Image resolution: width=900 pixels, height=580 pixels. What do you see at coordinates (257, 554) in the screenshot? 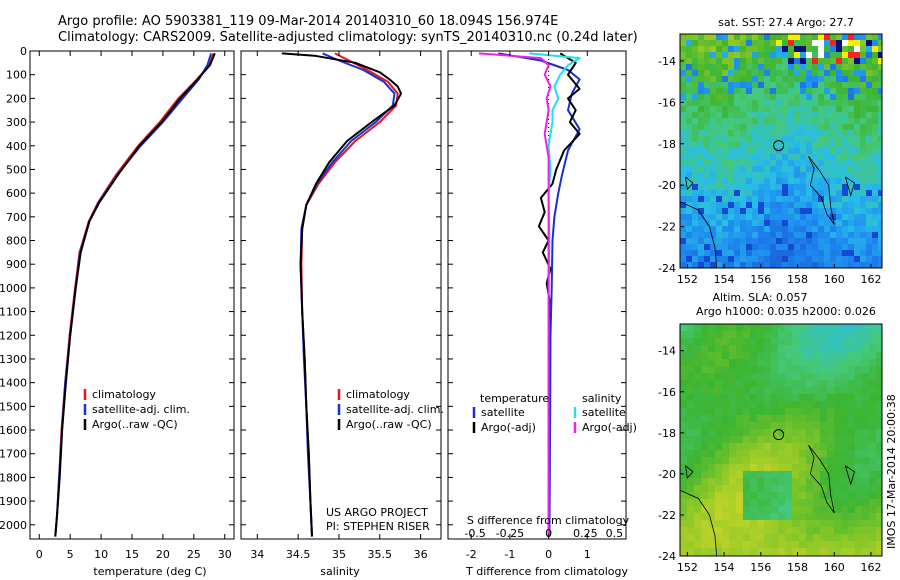
I see `x-tick-label: 34` at bounding box center [257, 554].